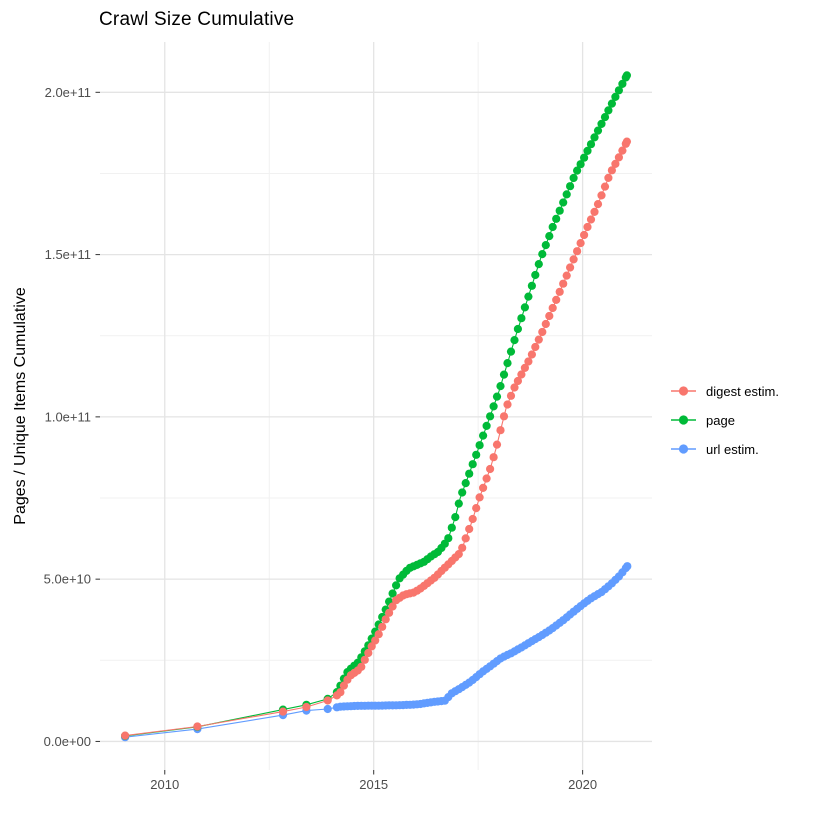  I want to click on svg-text: 1.0e+11, so click(68, 416).